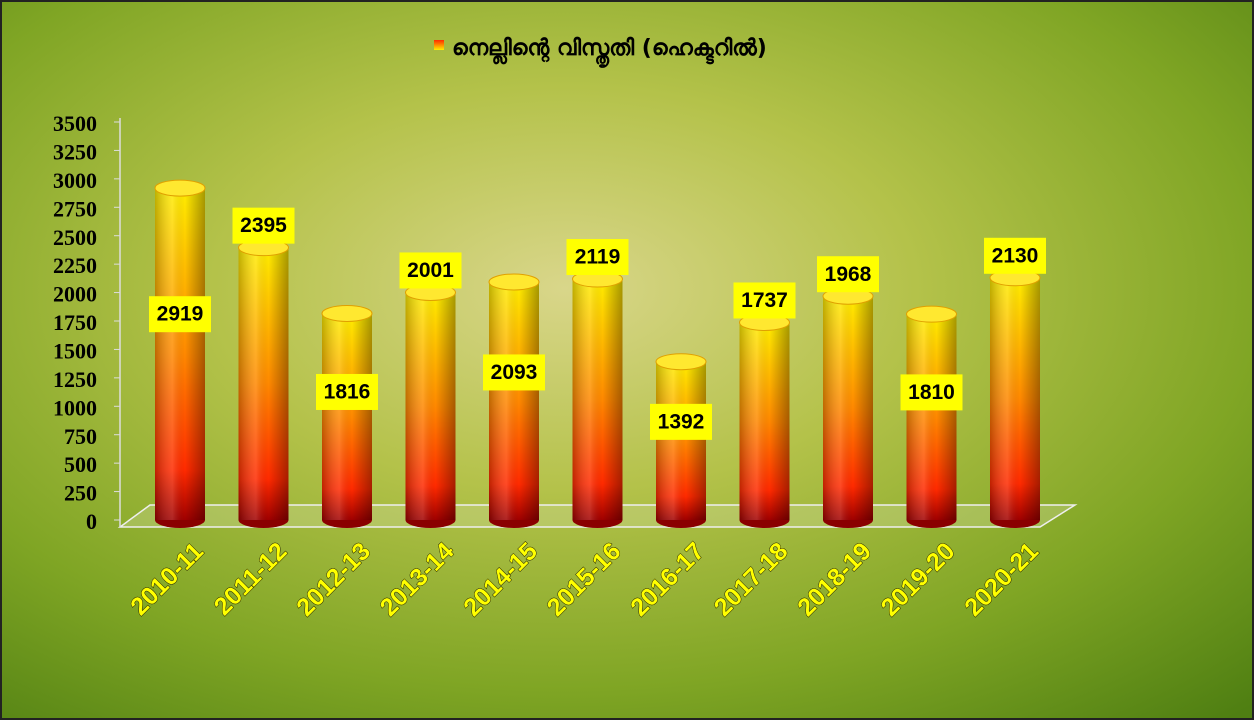 This screenshot has height=720, width=1254. What do you see at coordinates (75, 123) in the screenshot?
I see `y-tick-label: 3500` at bounding box center [75, 123].